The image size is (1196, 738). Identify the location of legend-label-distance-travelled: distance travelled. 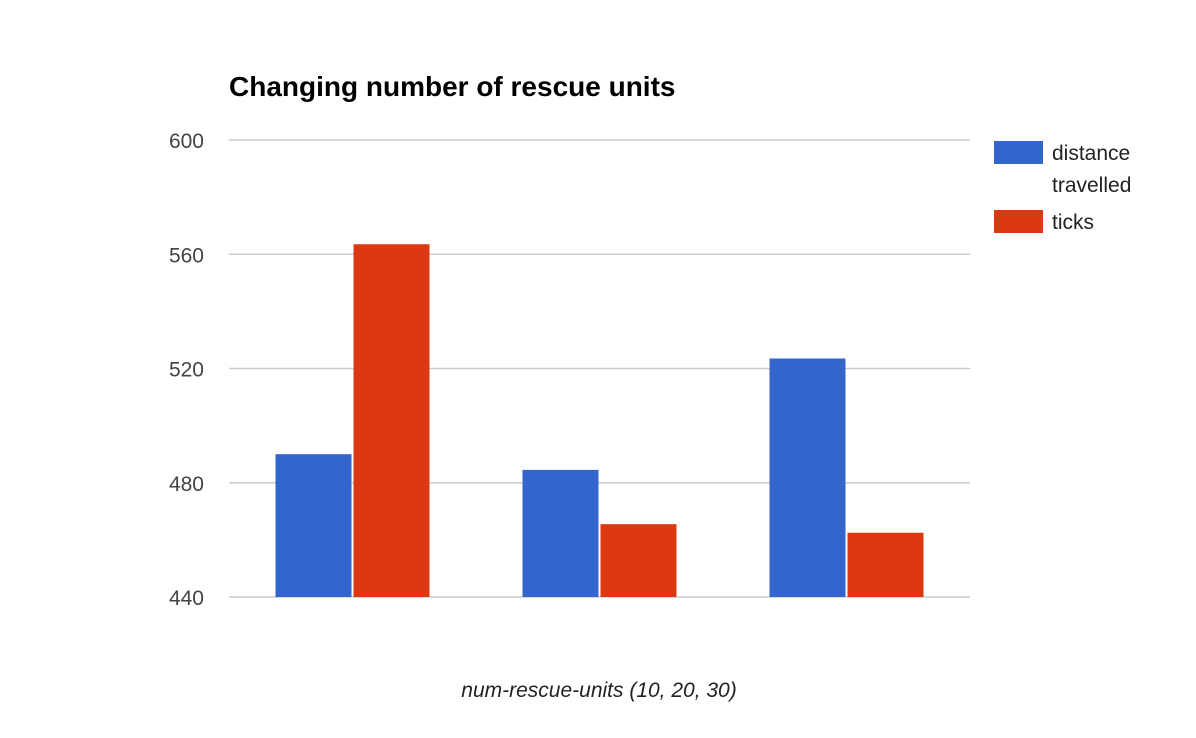
(1091, 169).